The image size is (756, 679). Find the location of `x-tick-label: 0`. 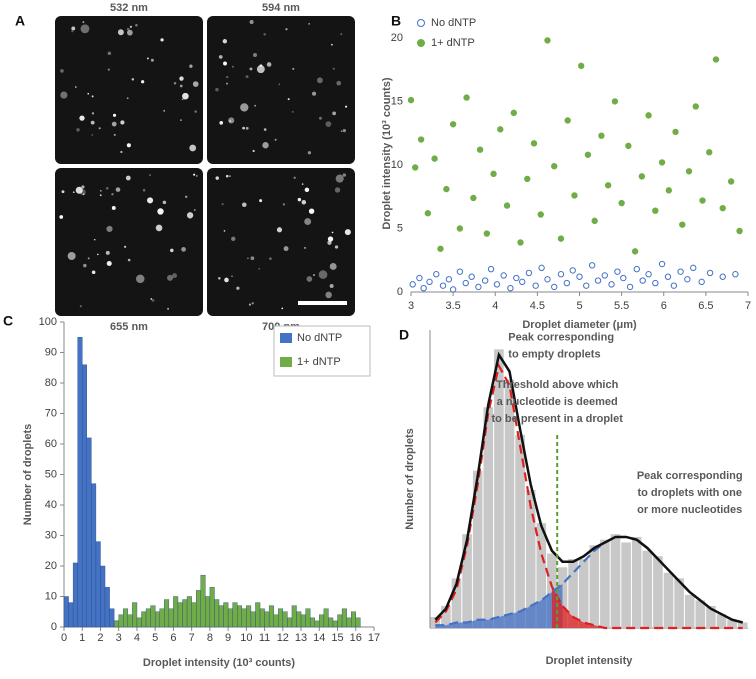

x-tick-label: 0 is located at coordinates (64, 638).